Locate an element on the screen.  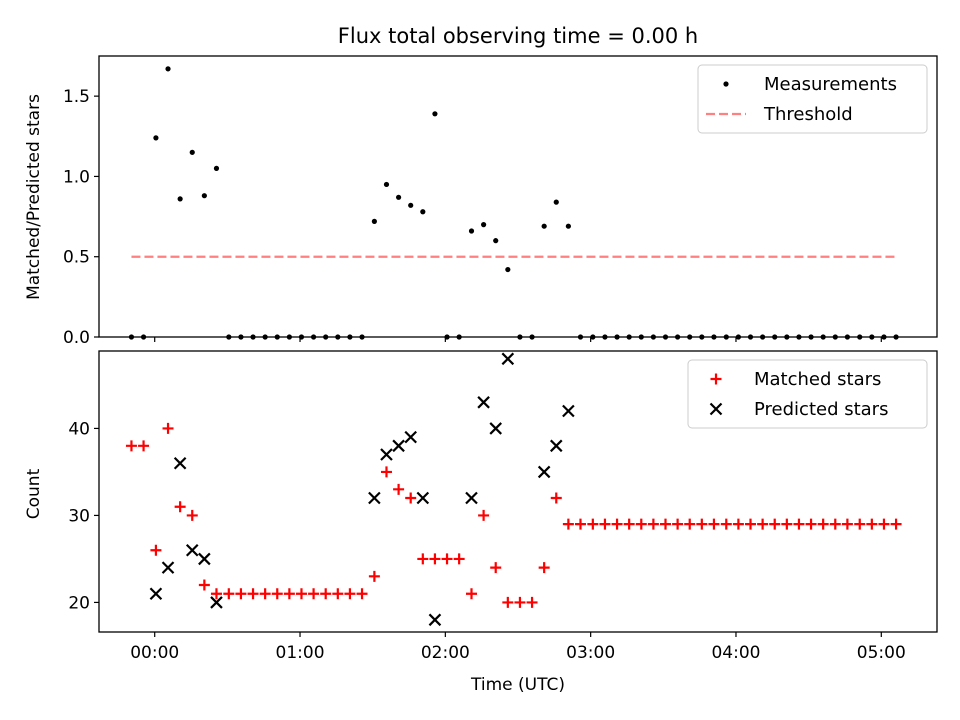
y-tick-label: 0.5 is located at coordinates (76, 258).